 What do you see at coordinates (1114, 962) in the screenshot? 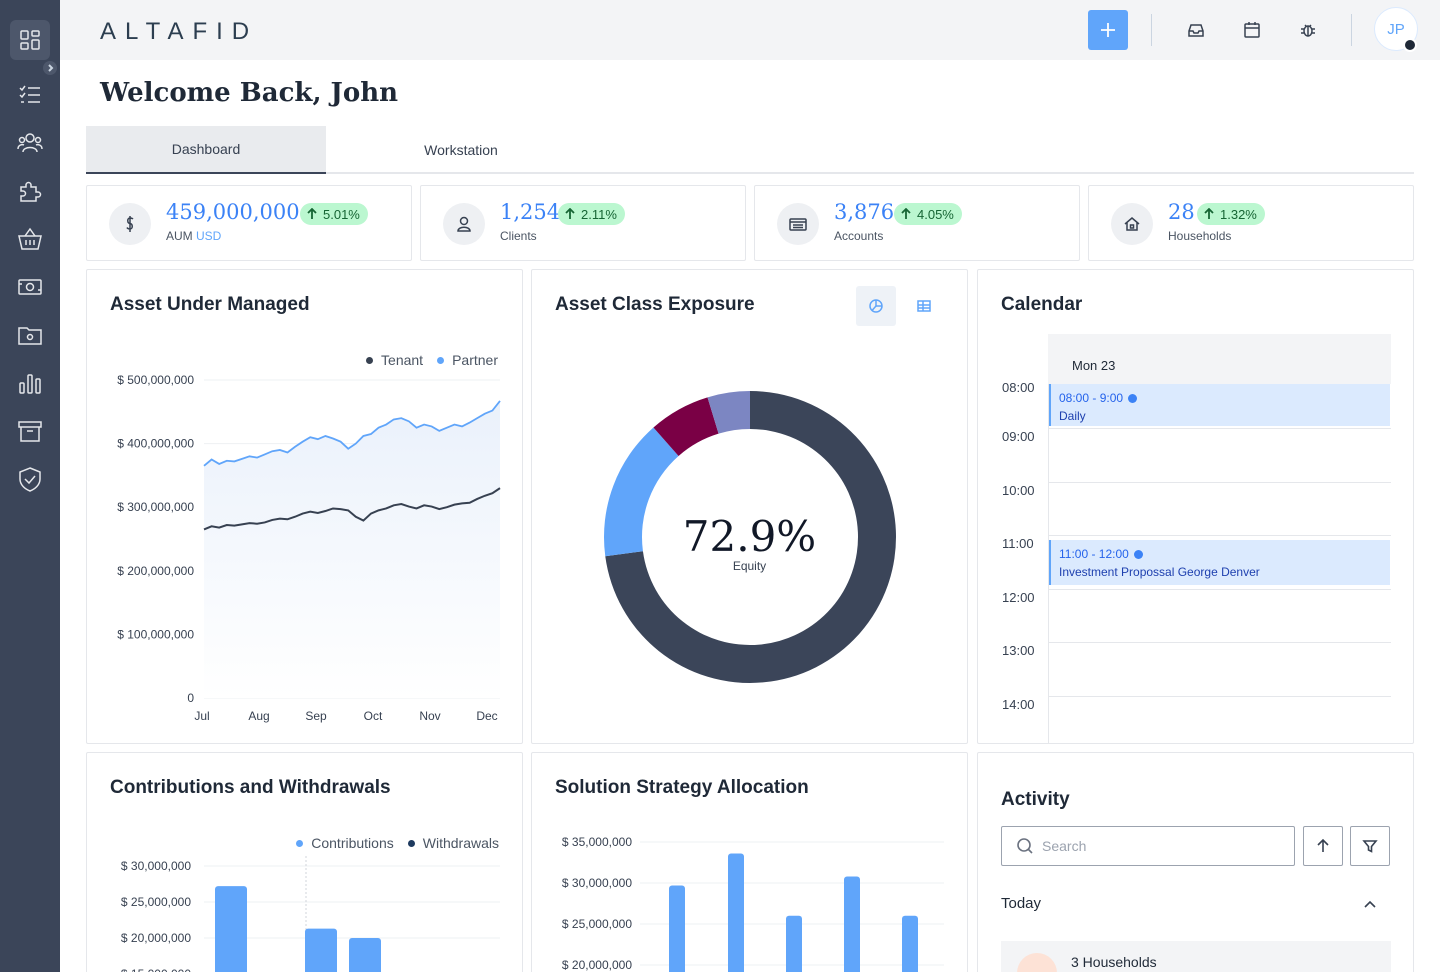
I see `list-item-label: 3 Households` at bounding box center [1114, 962].